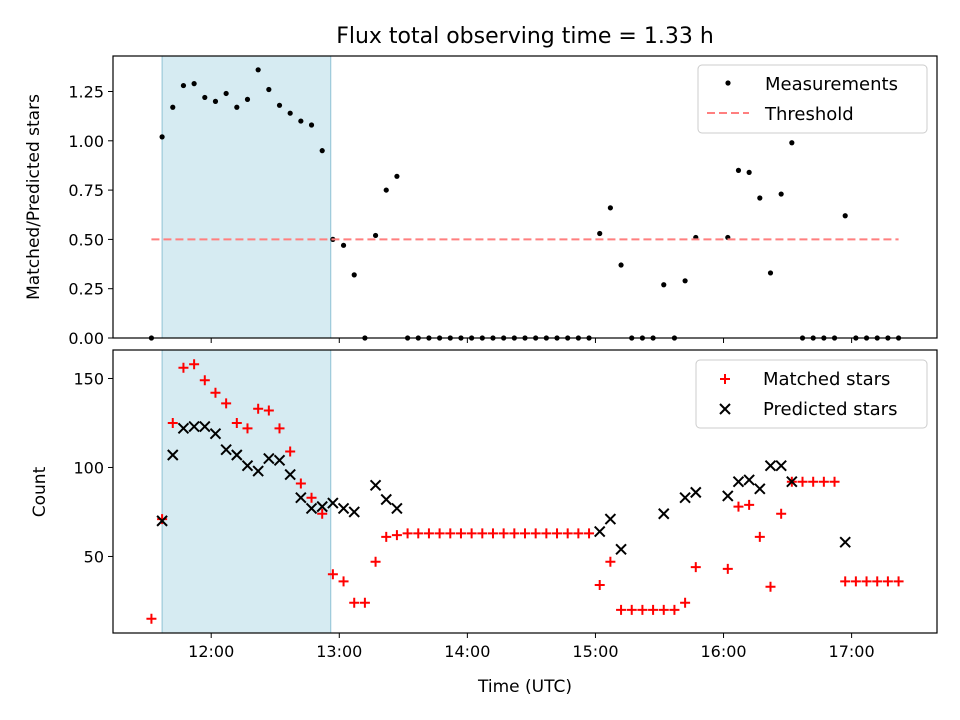 The height and width of the screenshot is (720, 960). I want to click on bottom-x-axis-label: Time (UTC), so click(524, 687).